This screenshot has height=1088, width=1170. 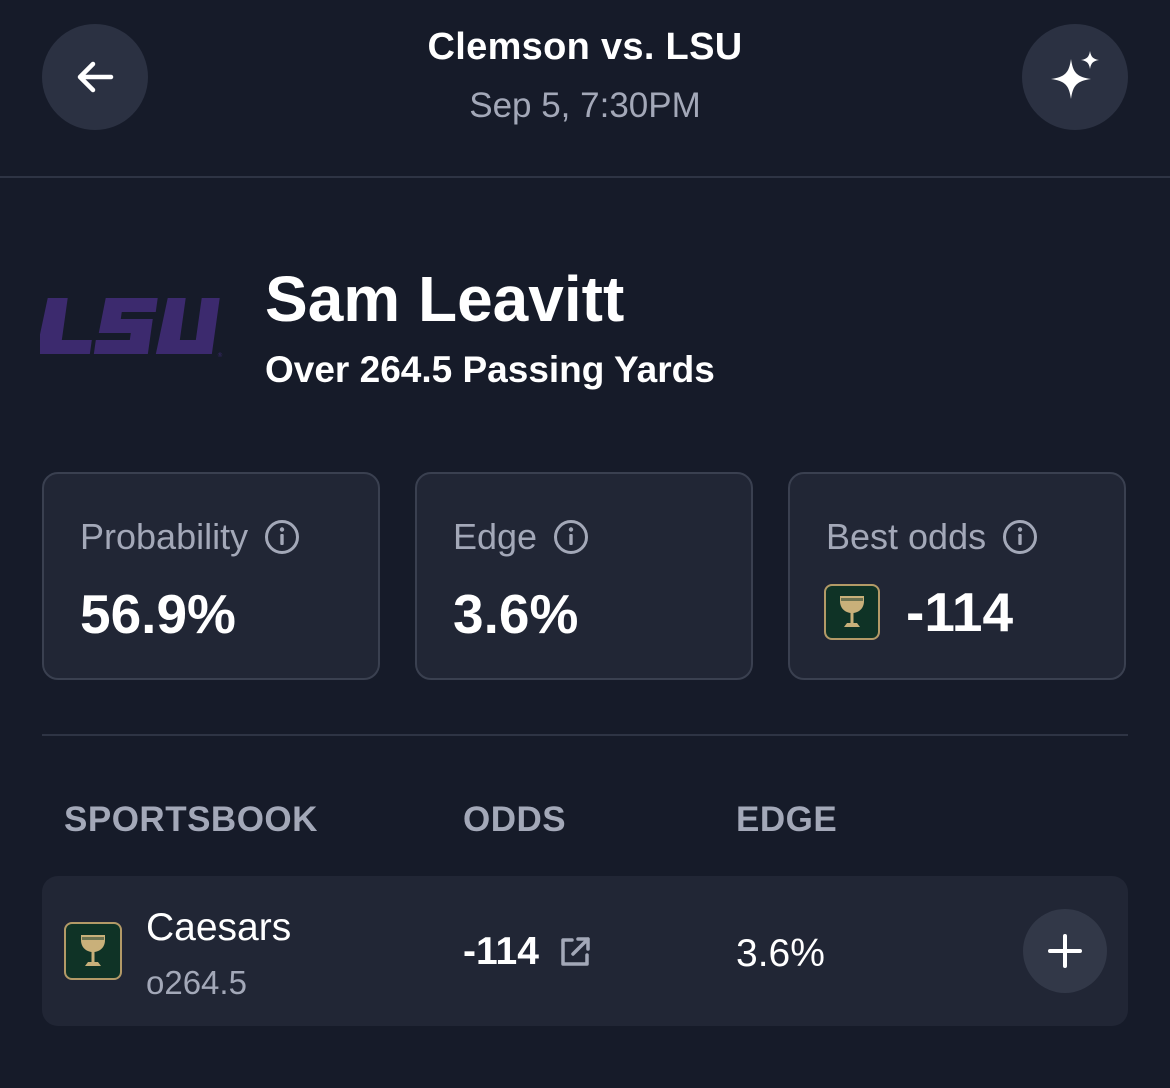 I want to click on back-button, so click(x=95, y=77).